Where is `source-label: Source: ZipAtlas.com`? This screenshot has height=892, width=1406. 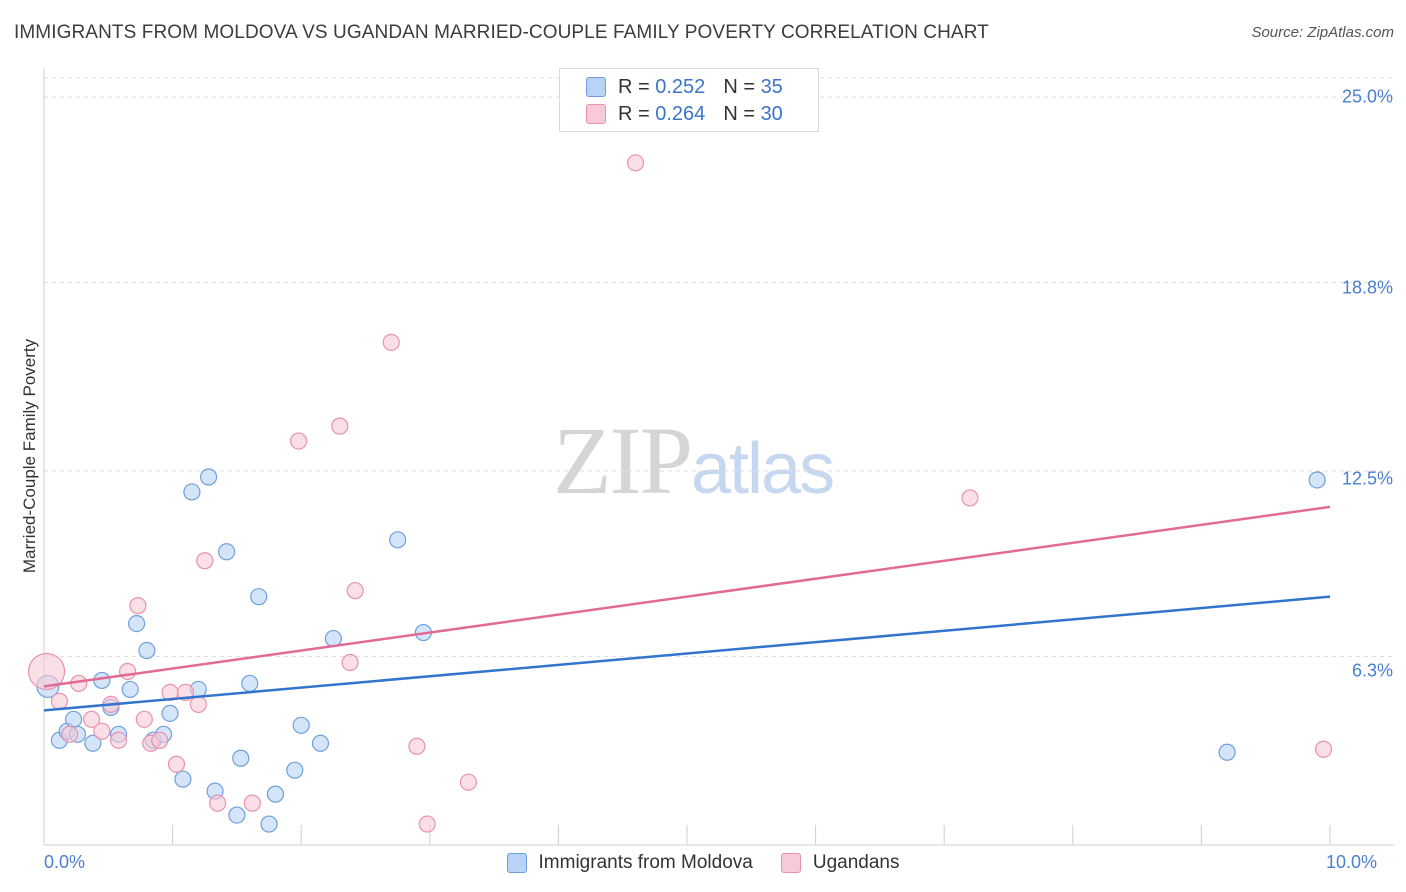
source-label: Source: ZipAtlas.com is located at coordinates (1322, 32).